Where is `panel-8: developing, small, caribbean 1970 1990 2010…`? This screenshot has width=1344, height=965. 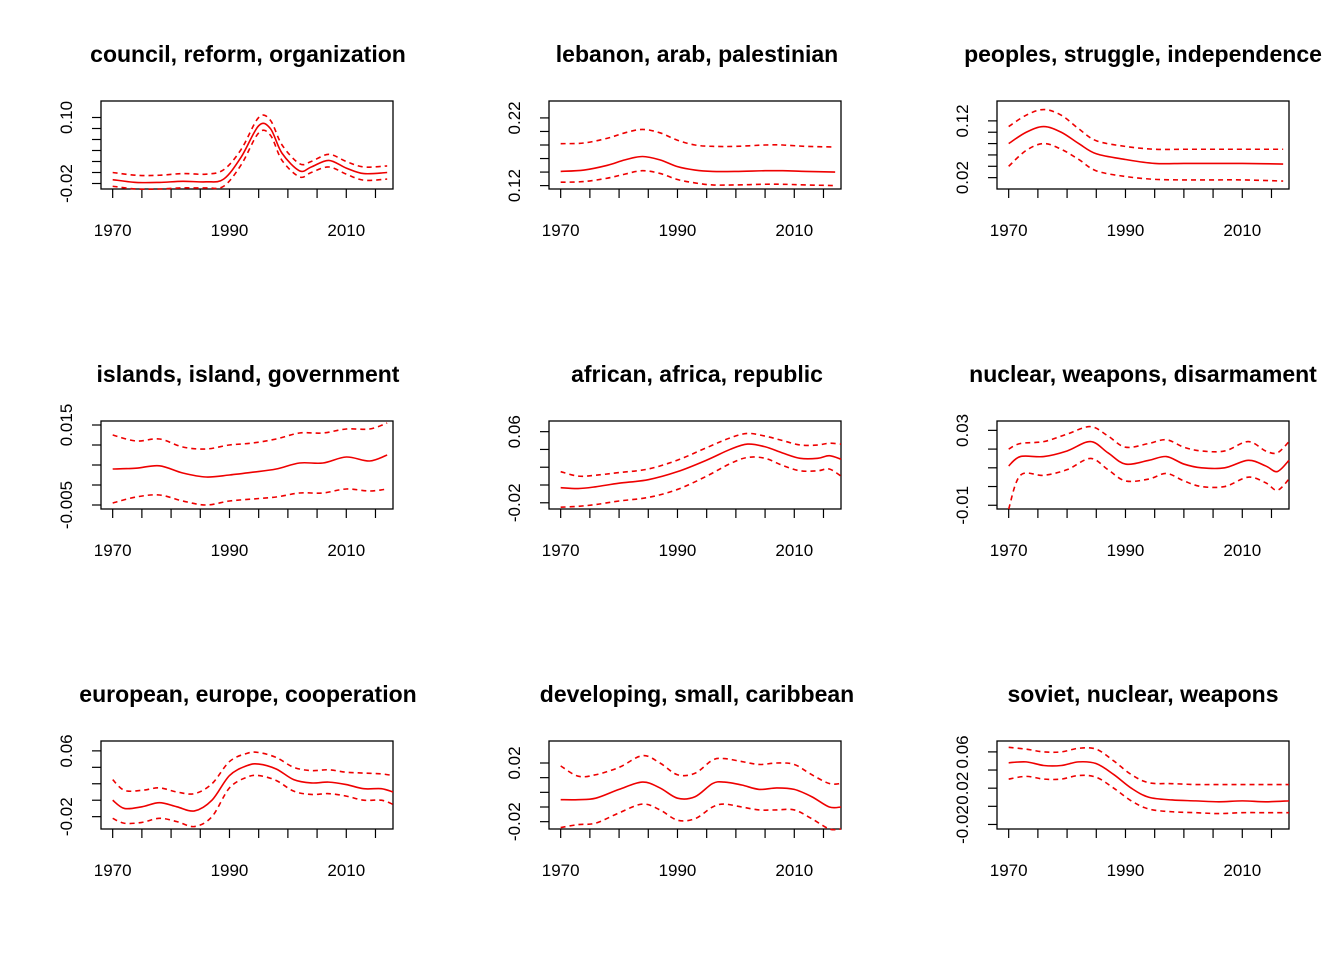
panel-8: developing, small, caribbean 1970 1990 2010… is located at coordinates (679, 780).